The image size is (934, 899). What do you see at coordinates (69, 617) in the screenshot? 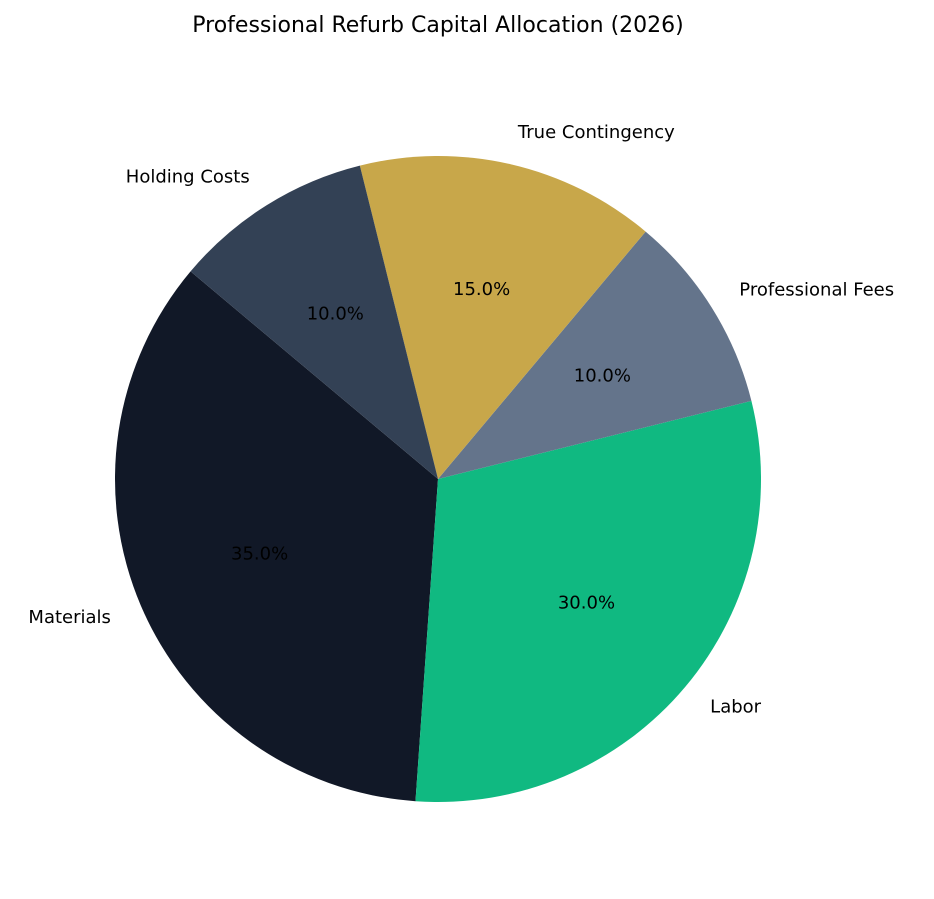
I see `slice-label: Materials` at bounding box center [69, 617].